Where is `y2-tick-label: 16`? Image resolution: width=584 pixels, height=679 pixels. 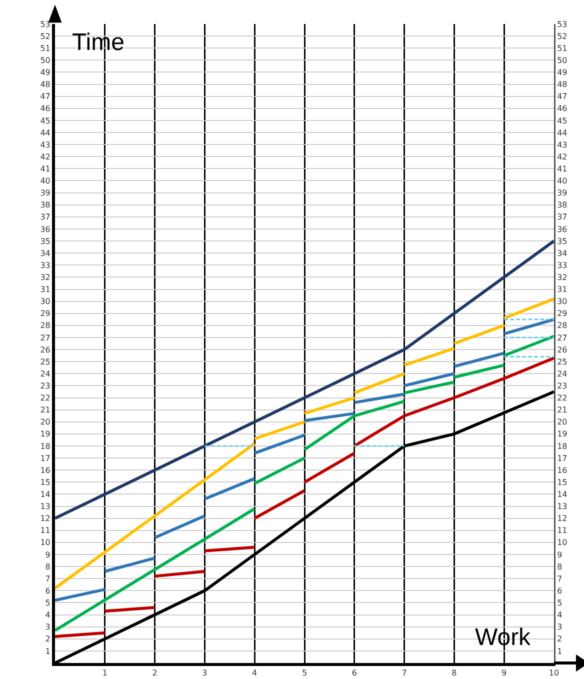 y2-tick-label: 16 is located at coordinates (562, 470).